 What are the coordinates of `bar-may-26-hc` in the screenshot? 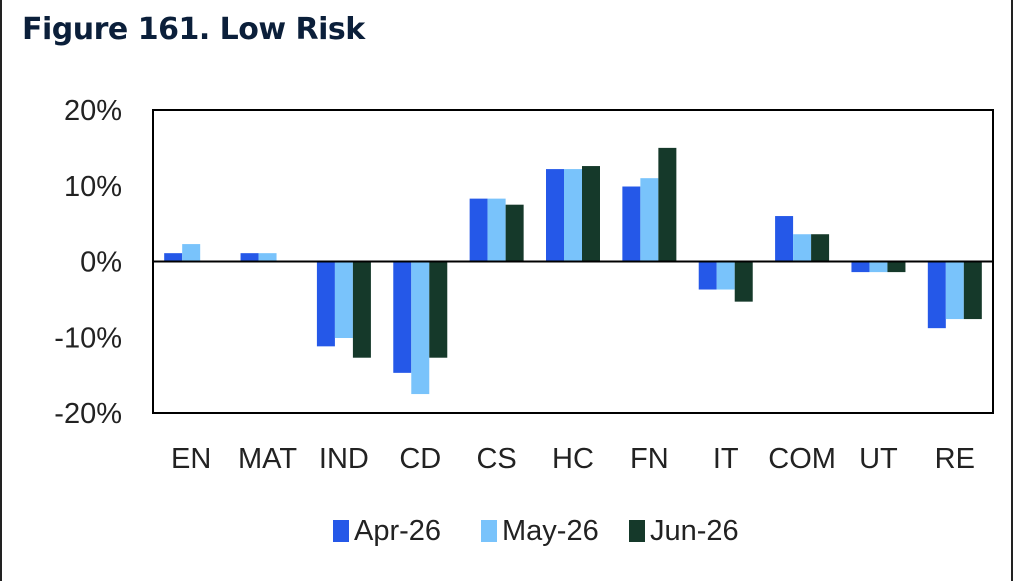 It's located at (573, 215).